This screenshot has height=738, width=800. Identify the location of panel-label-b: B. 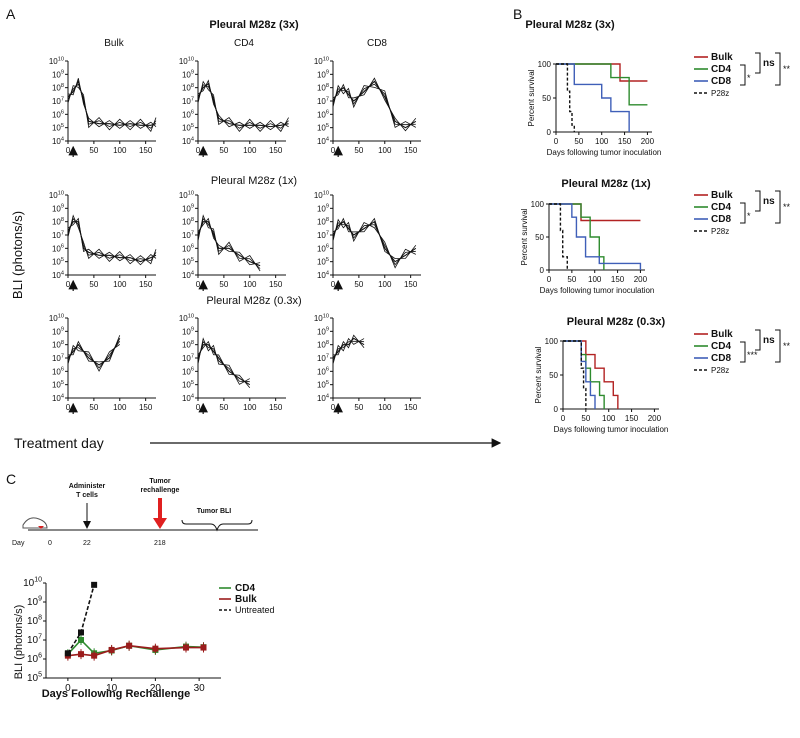
(517, 14).